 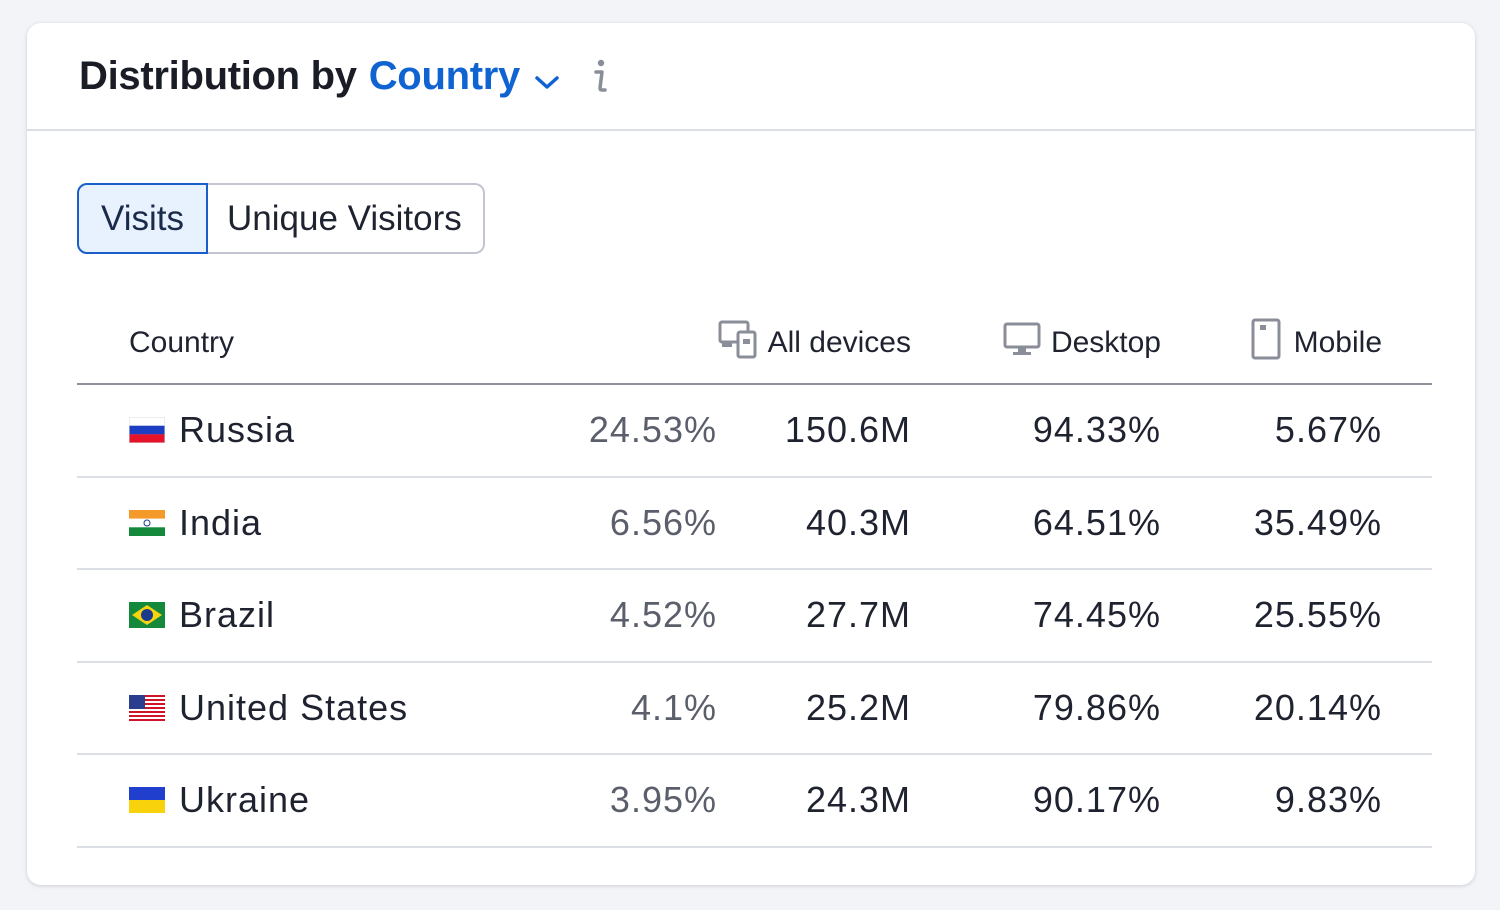 What do you see at coordinates (858, 800) in the screenshot?
I see `all-devices-value: 24.3M` at bounding box center [858, 800].